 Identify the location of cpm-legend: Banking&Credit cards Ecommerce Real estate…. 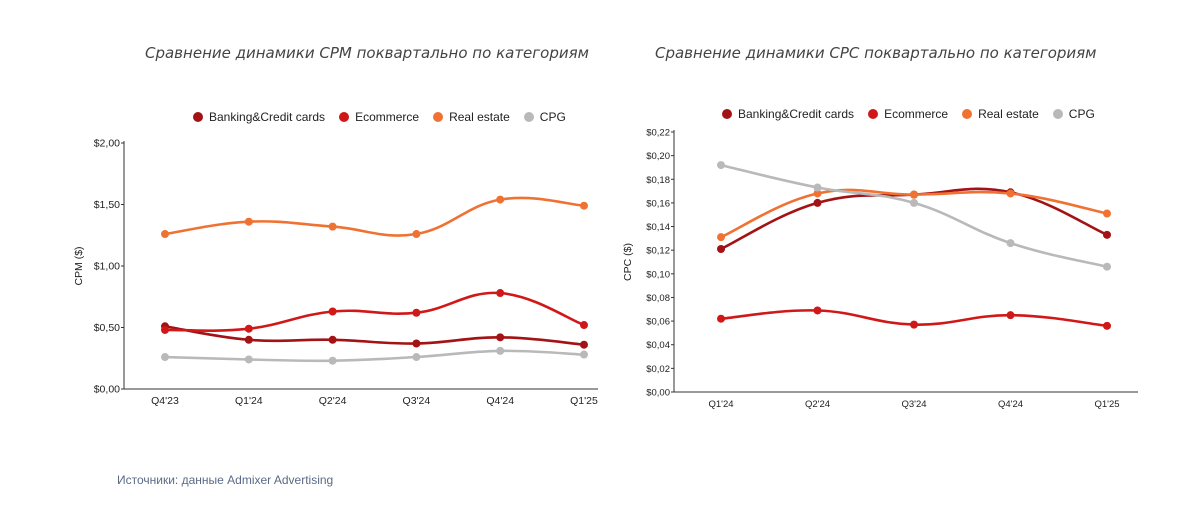
(386, 117).